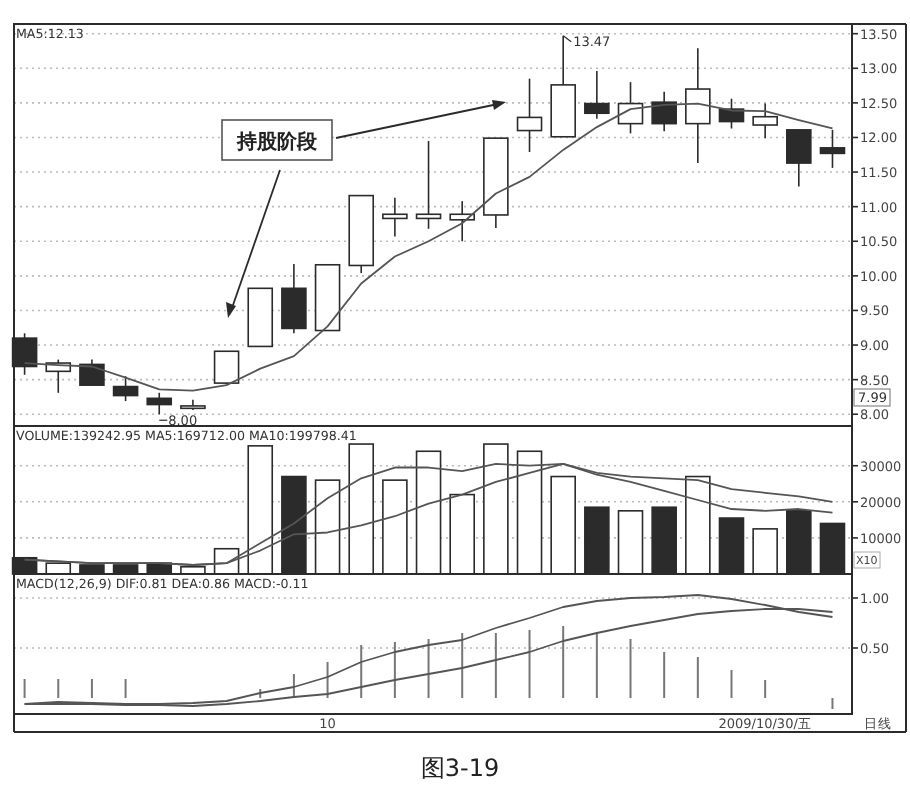 This screenshot has height=806, width=910. Describe the element at coordinates (277, 142) in the screenshot. I see `annotation: 持股阶段` at that location.